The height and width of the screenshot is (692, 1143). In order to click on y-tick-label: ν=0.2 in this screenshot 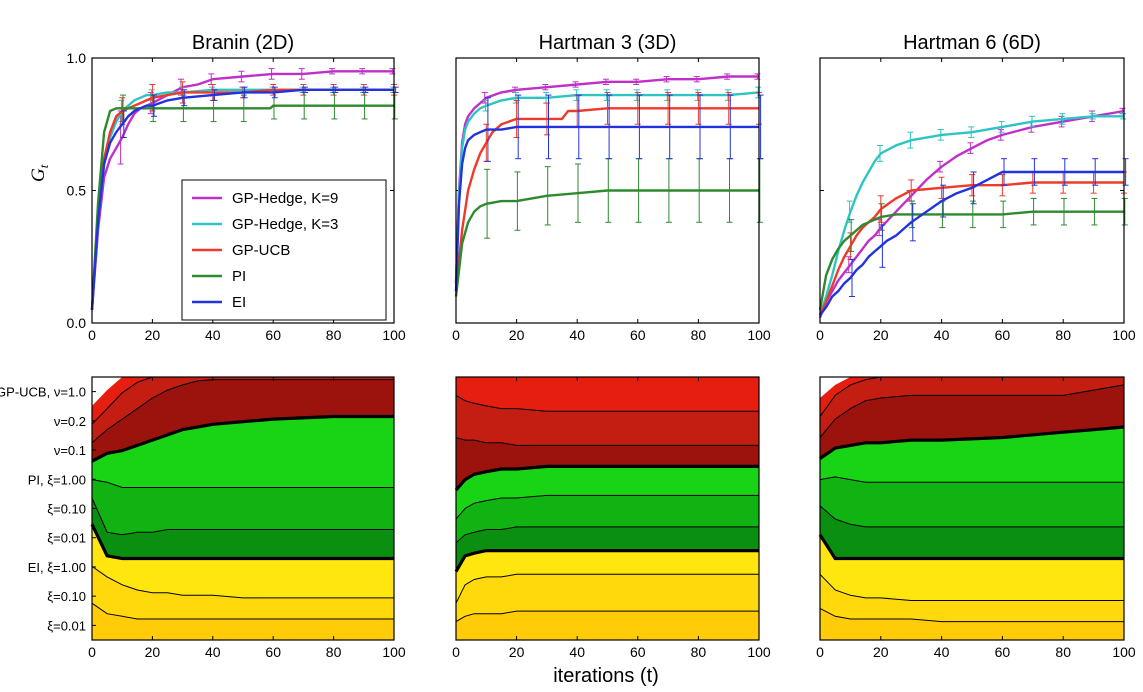, I will do `click(70, 421)`.